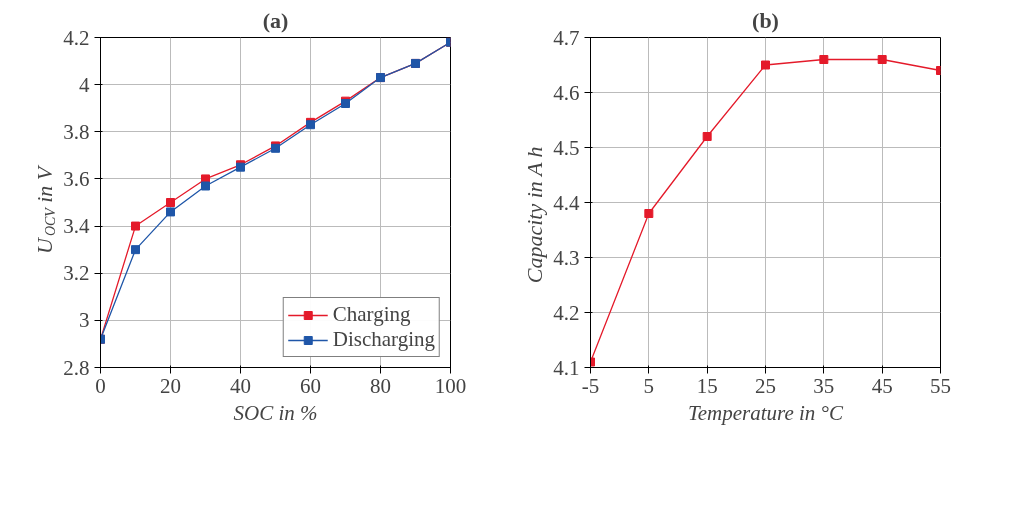 Image resolution: width=1019 pixels, height=505 pixels. What do you see at coordinates (275, 412) in the screenshot?
I see `x-axis-title: SOC in %` at bounding box center [275, 412].